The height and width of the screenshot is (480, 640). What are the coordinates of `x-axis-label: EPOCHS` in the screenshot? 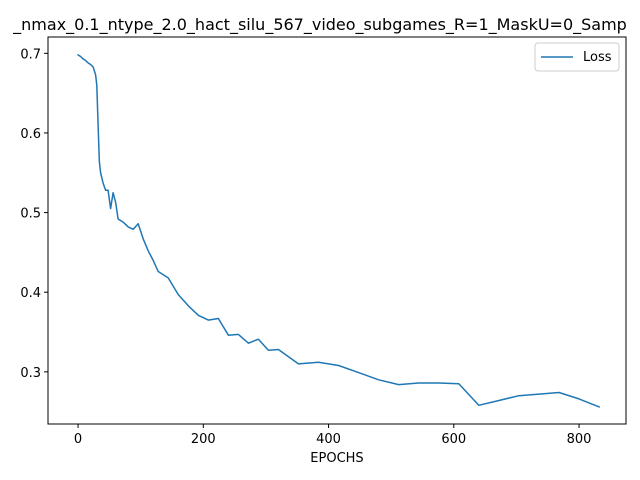 It's located at (336, 458).